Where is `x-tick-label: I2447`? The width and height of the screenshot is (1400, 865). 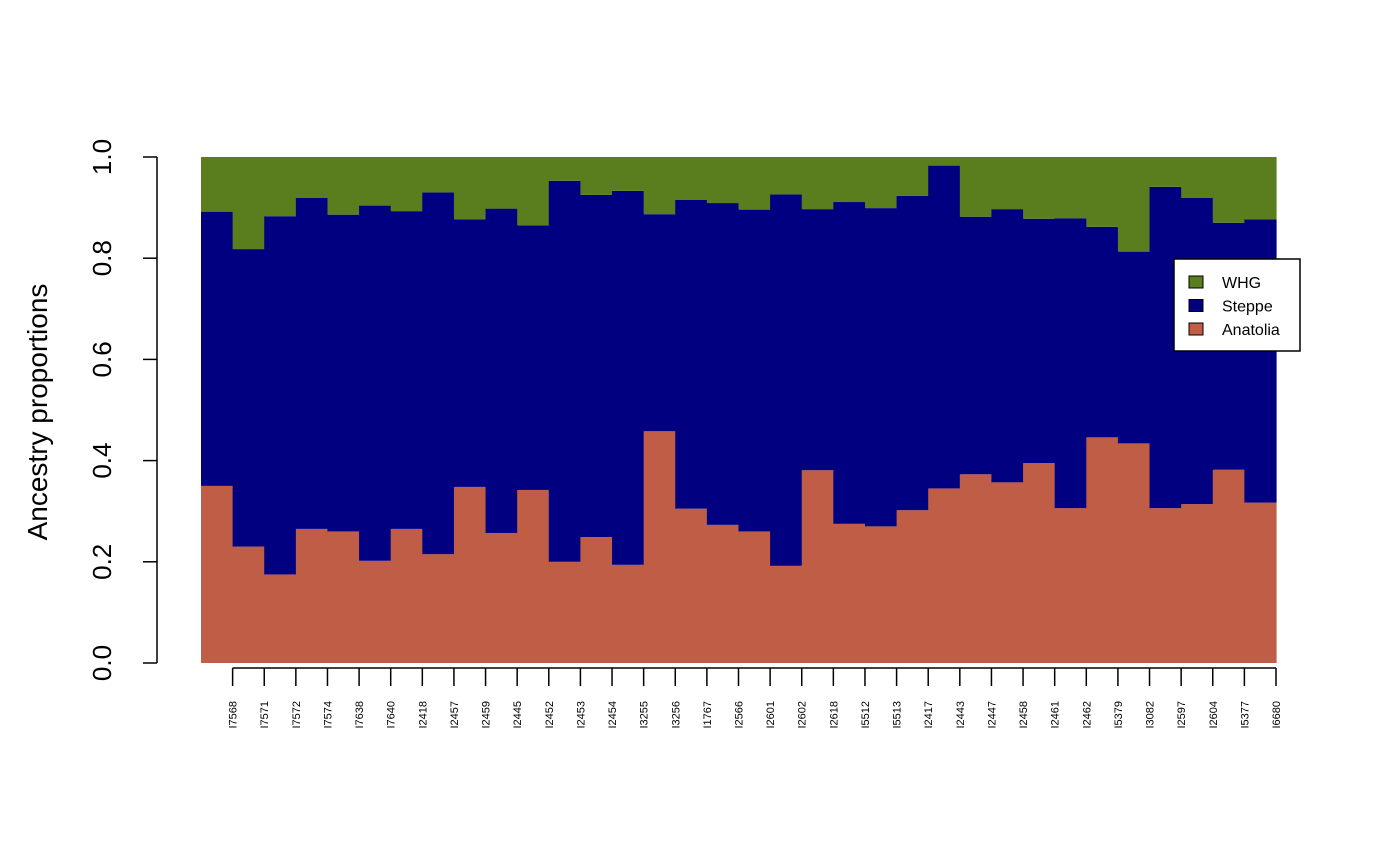
x-tick-label: I2447 is located at coordinates (992, 715).